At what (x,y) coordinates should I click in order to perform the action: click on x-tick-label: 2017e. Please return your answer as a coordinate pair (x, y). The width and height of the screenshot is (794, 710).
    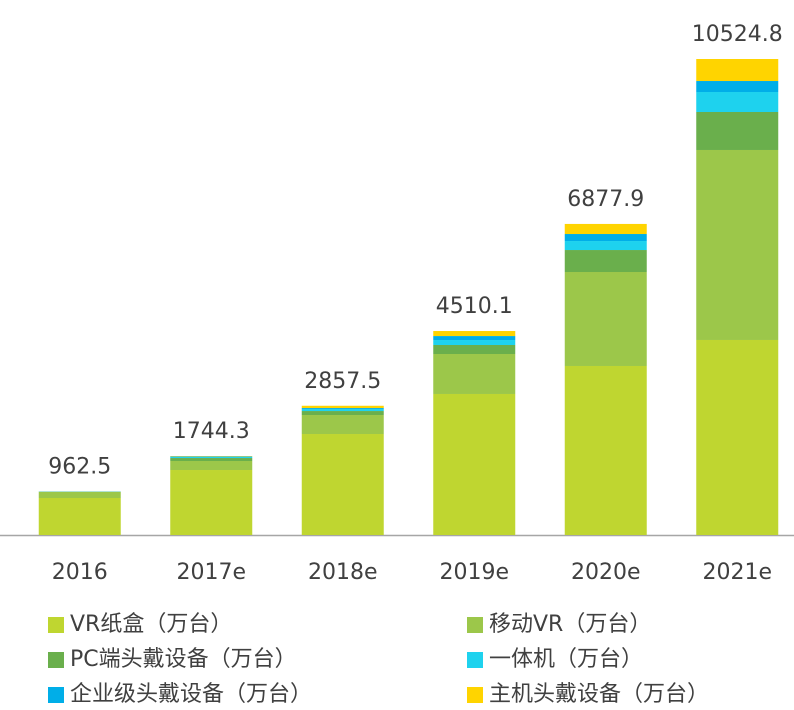
    Looking at the image, I should click on (211, 572).